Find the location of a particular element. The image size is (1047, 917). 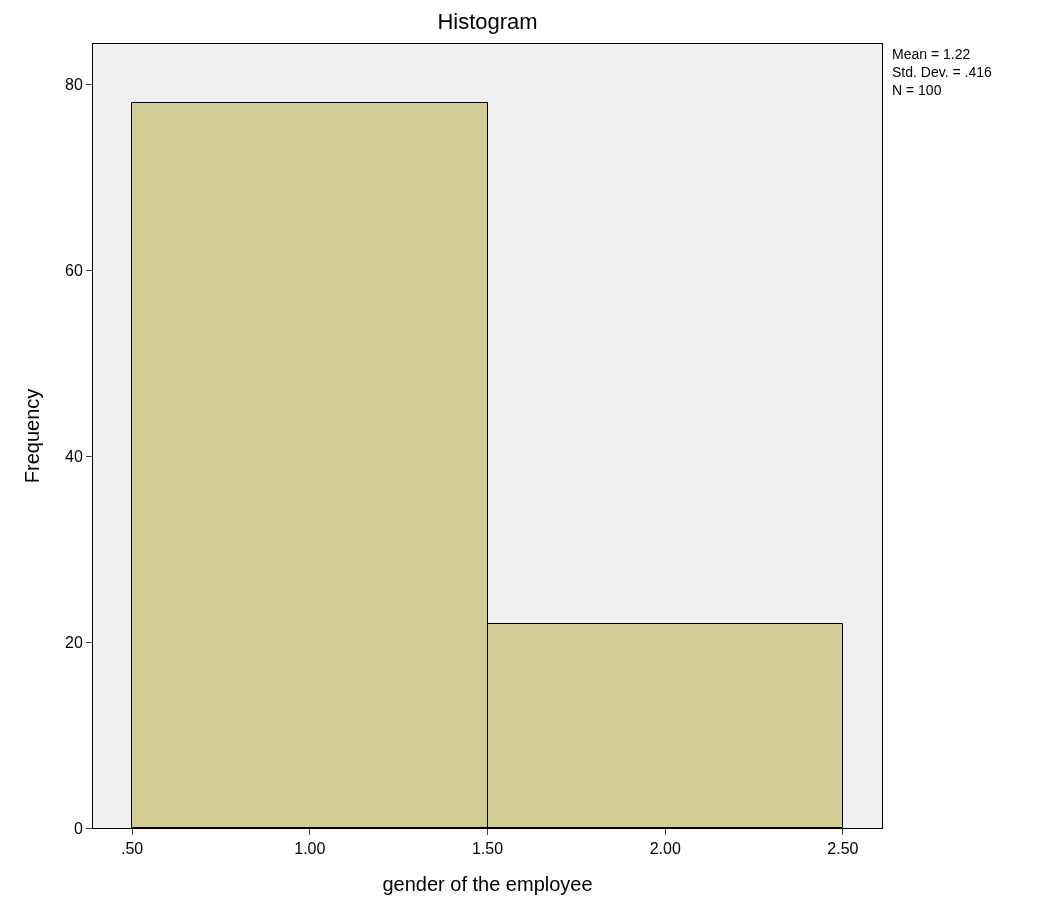

x-tick-label: .50 is located at coordinates (132, 849).